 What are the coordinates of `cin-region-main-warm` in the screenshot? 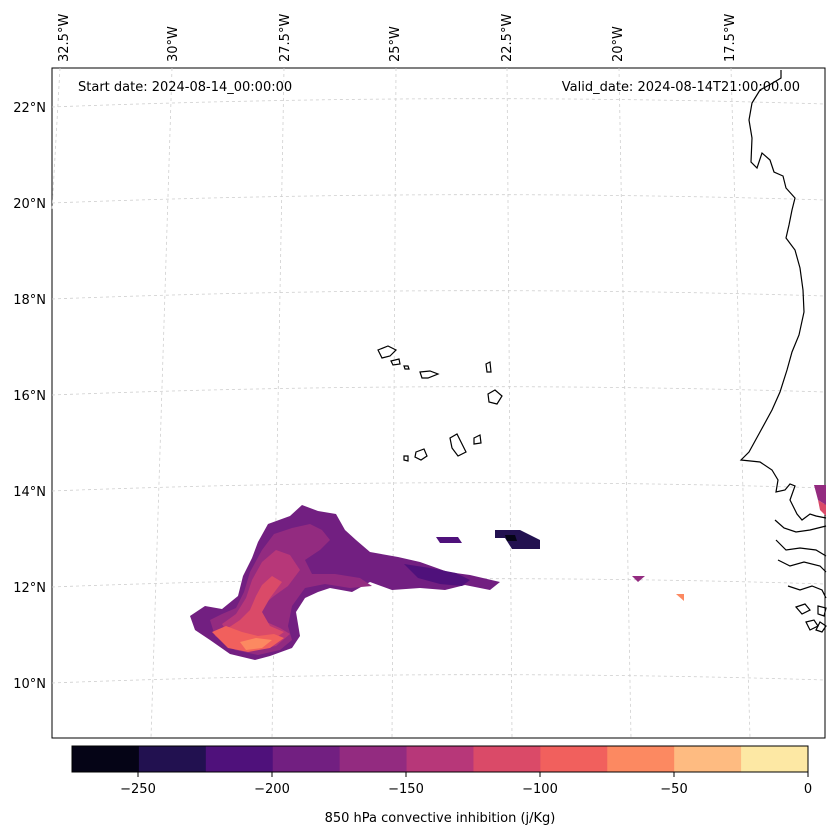 It's located at (248, 639).